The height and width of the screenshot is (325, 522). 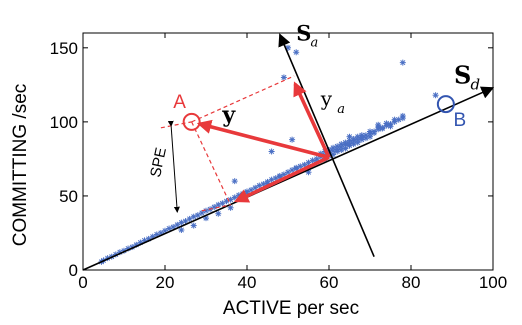 I want to click on vector-y, so click(x=263, y=139).